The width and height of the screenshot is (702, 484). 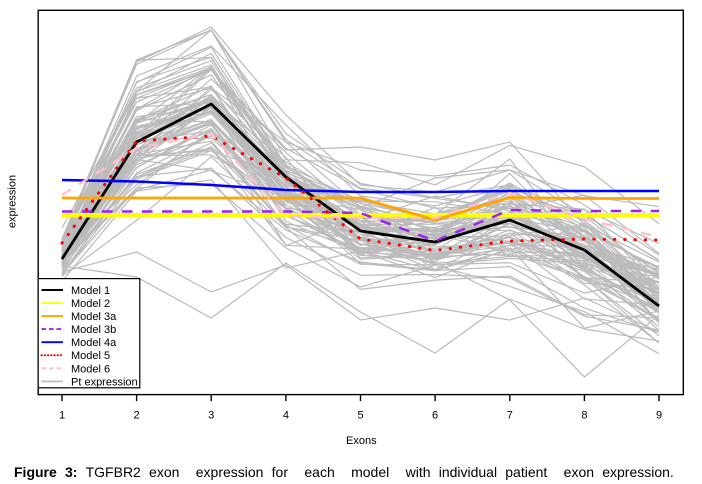 I want to click on svg-text: 6, so click(x=435, y=416).